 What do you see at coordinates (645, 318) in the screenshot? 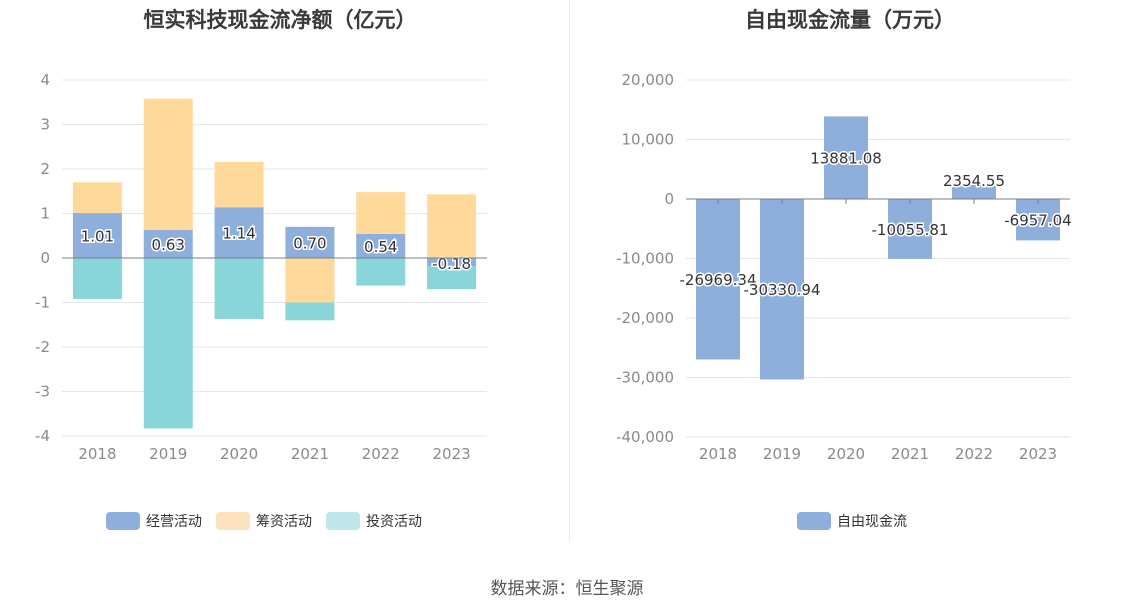
I see `y-tick-label: -20,000` at bounding box center [645, 318].